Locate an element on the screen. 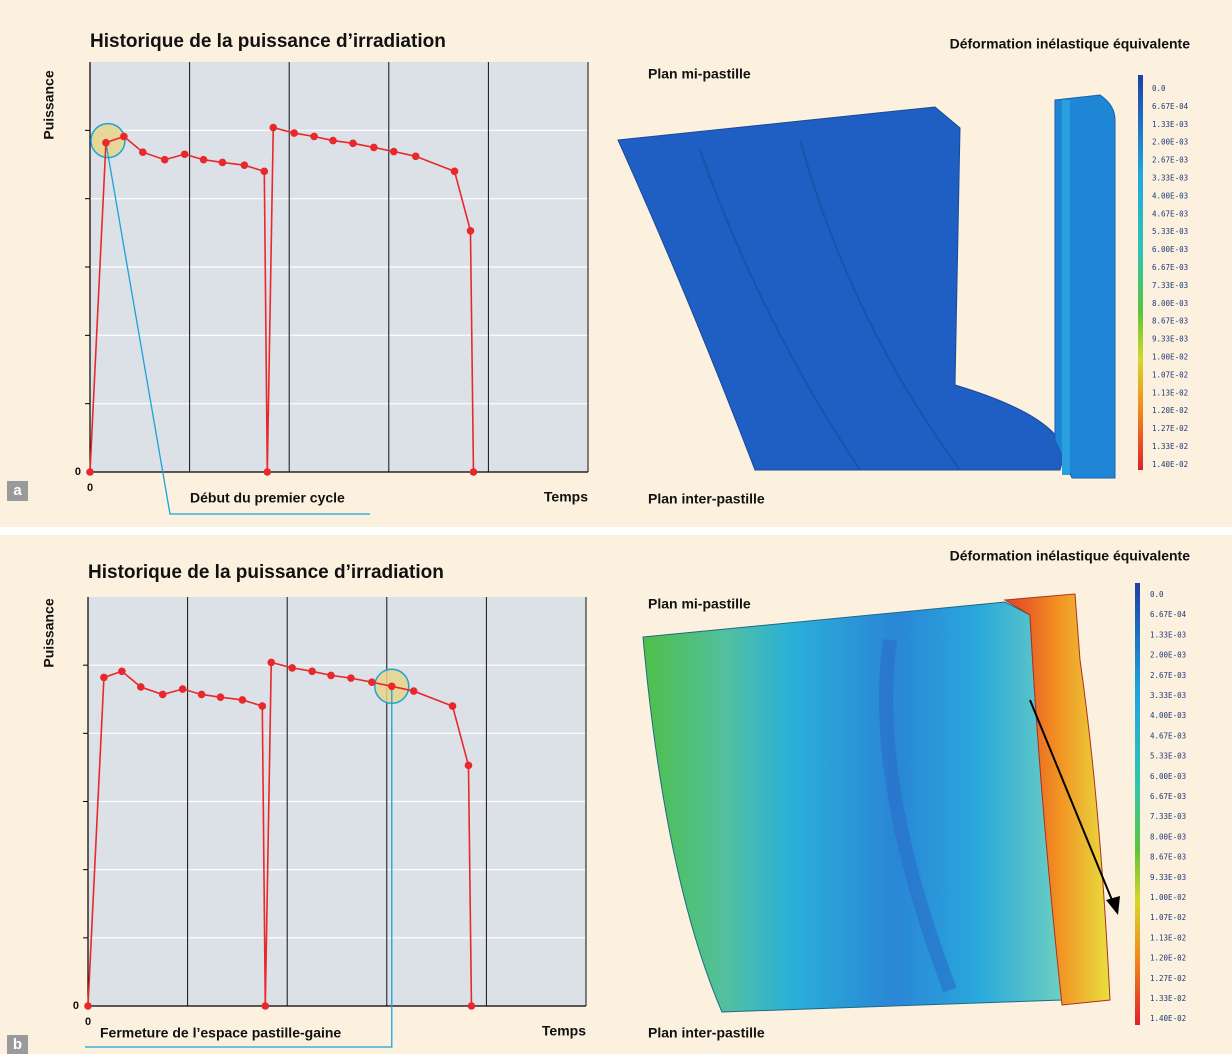  panel-letter: b is located at coordinates (17, 1044).